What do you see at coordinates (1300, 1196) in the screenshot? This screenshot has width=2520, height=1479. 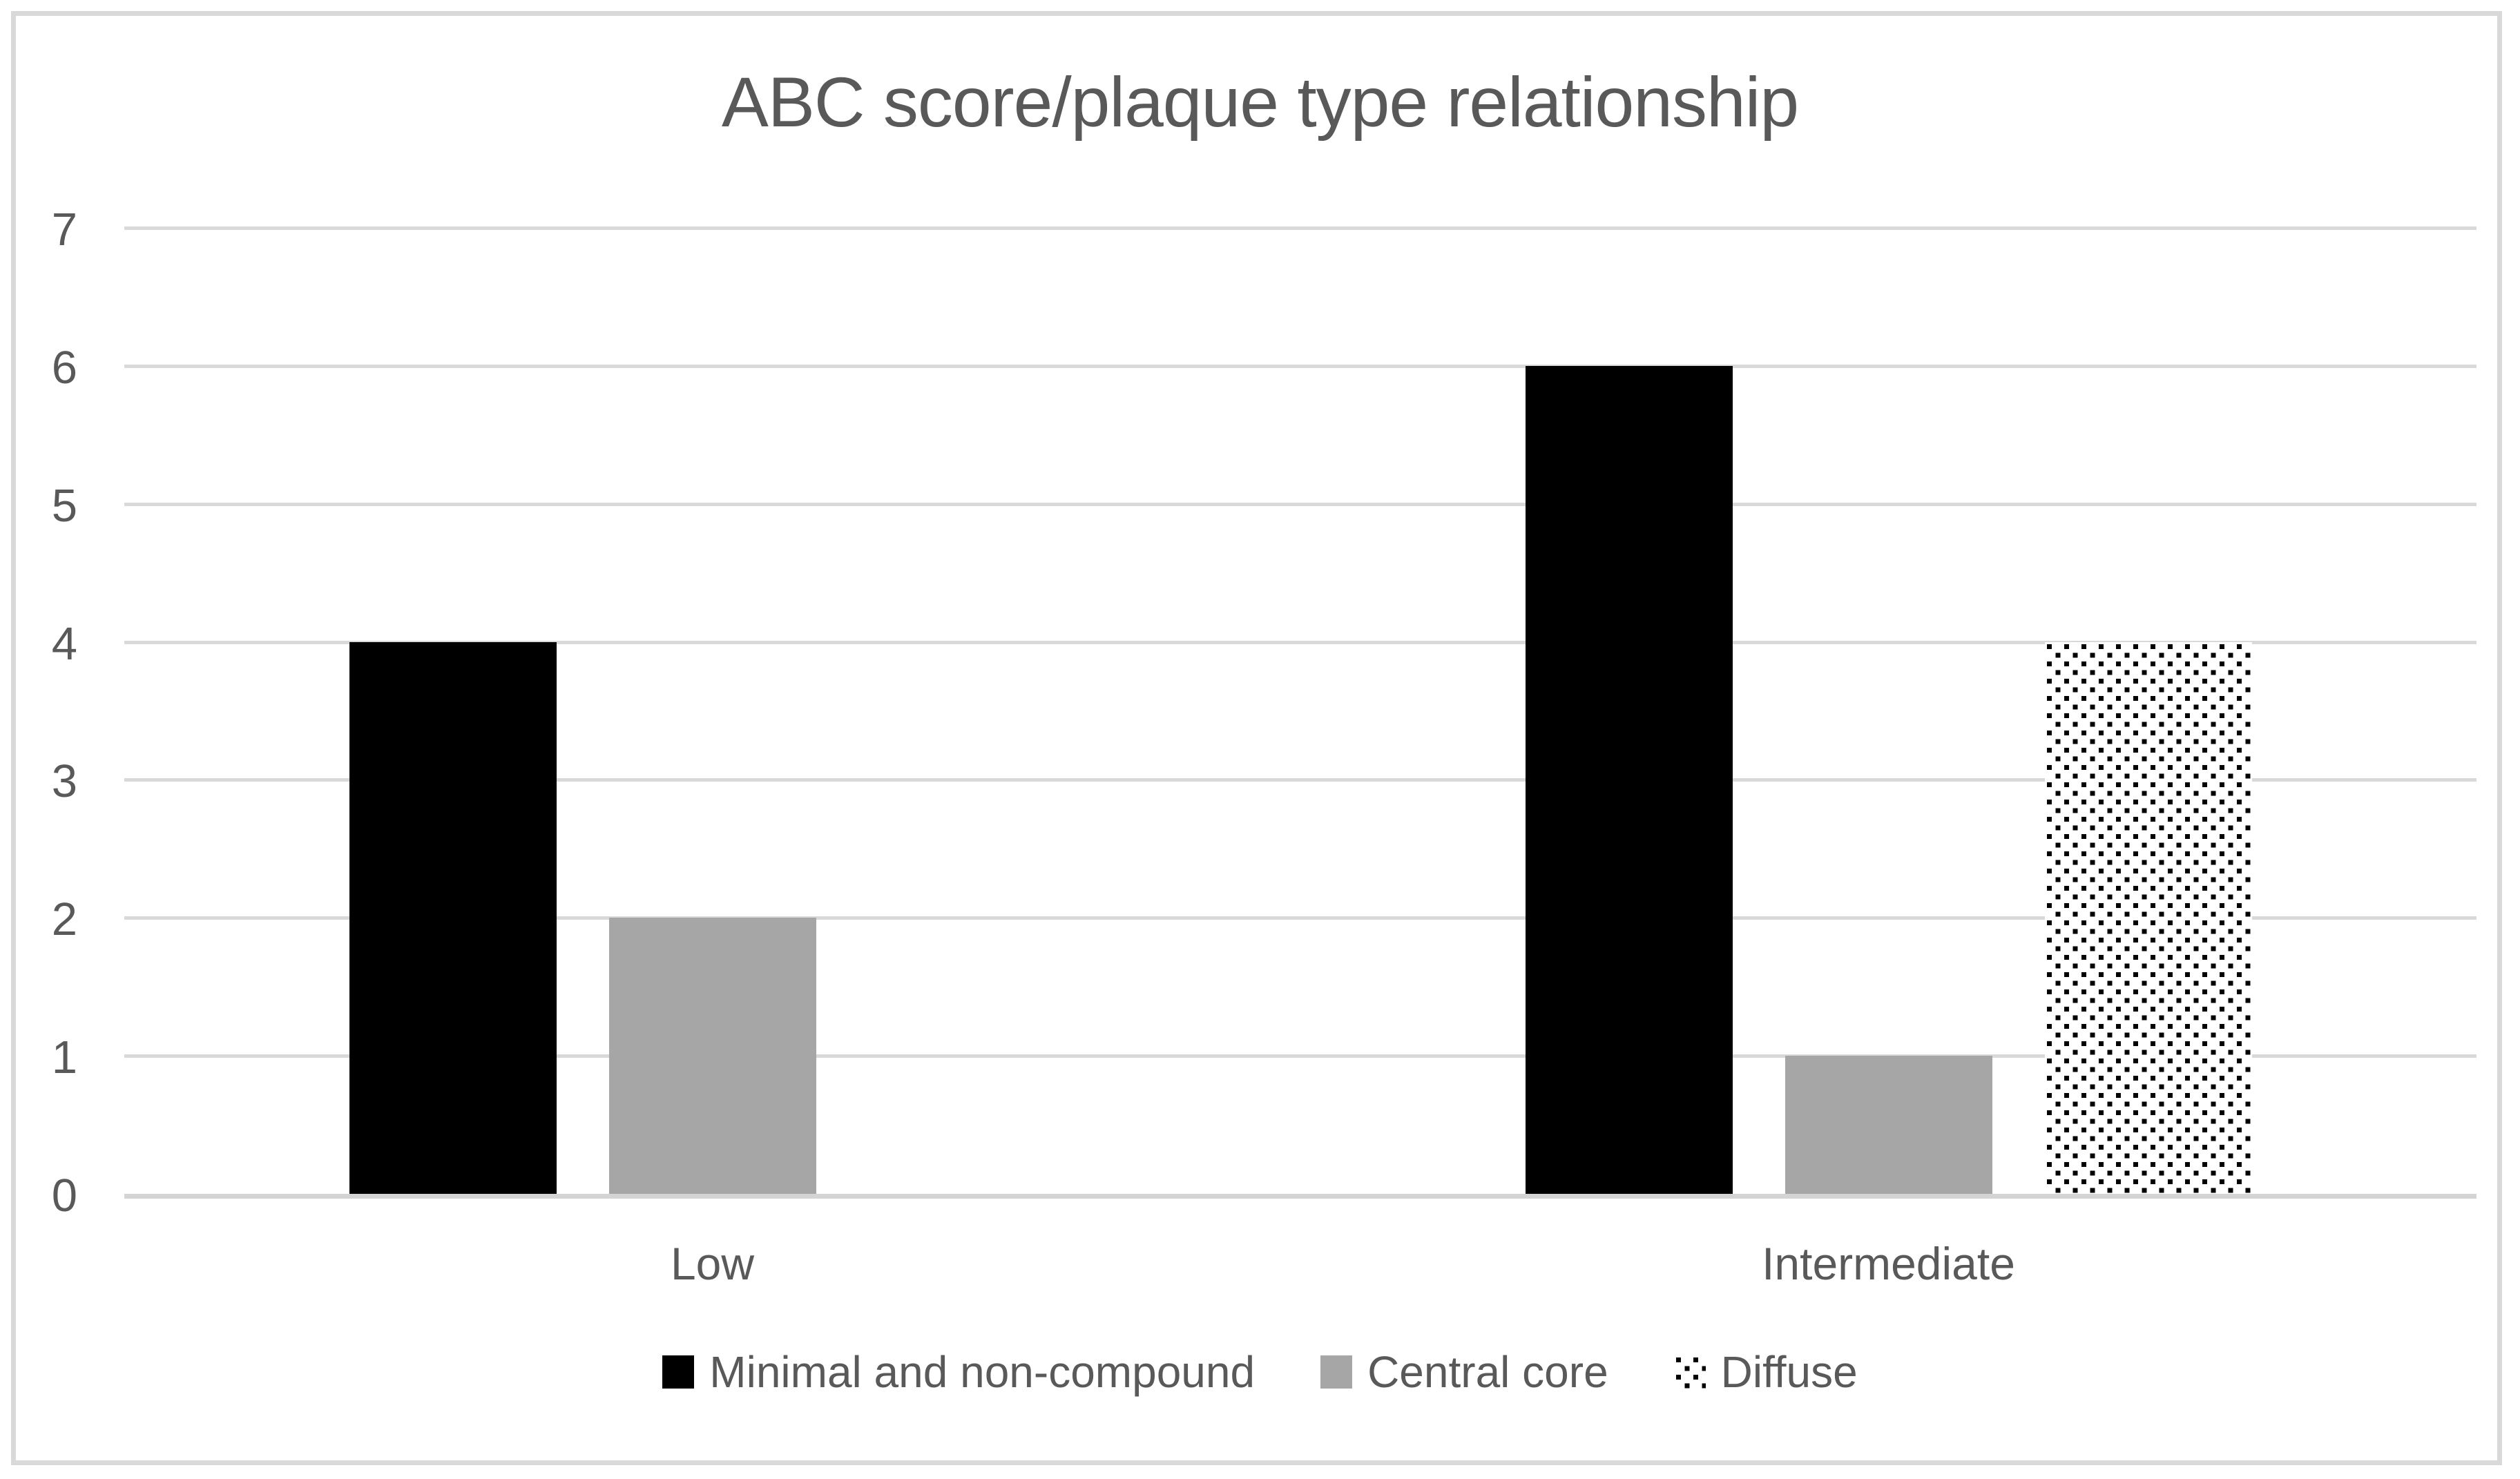 I see `x-axis-line` at bounding box center [1300, 1196].